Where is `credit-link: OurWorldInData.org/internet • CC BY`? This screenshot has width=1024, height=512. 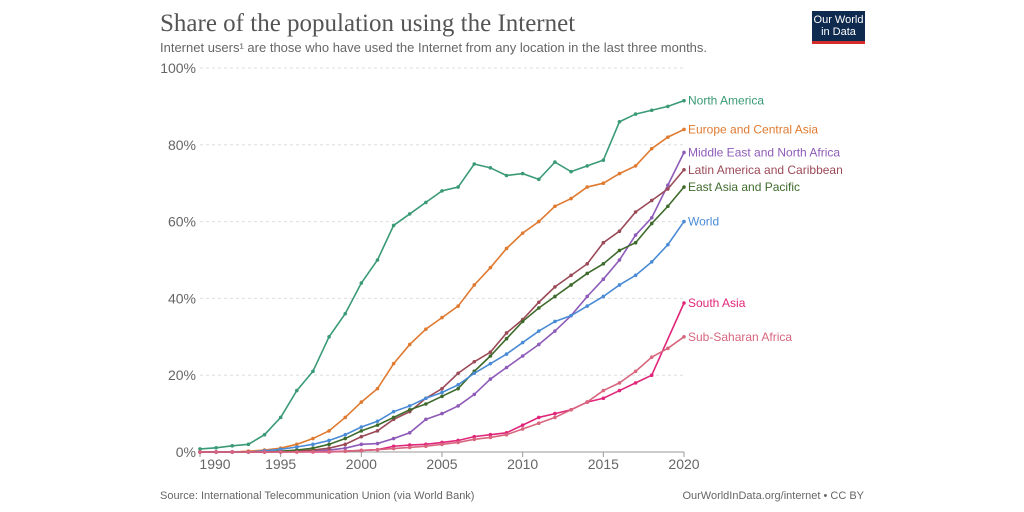
credit-link: OurWorldInData.org/internet • CC BY is located at coordinates (773, 496).